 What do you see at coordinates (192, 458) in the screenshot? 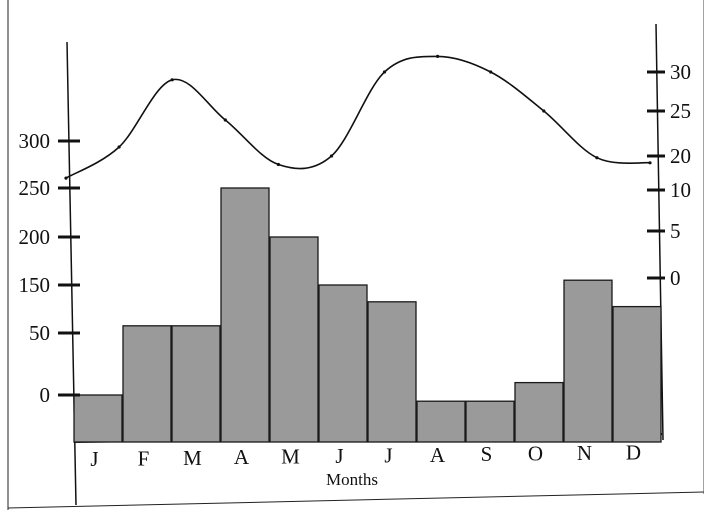
I see `month-label-3: M` at bounding box center [192, 458].